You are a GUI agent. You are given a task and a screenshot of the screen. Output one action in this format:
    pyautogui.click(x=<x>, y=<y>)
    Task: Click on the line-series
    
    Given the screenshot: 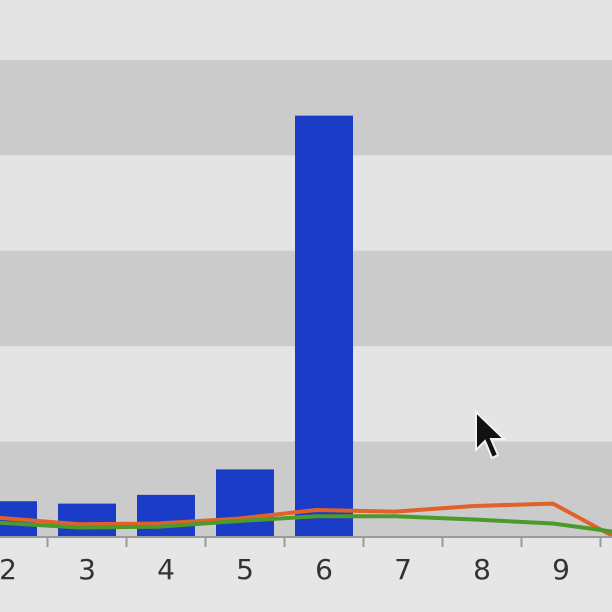 What is the action you would take?
    pyautogui.click(x=306, y=519)
    